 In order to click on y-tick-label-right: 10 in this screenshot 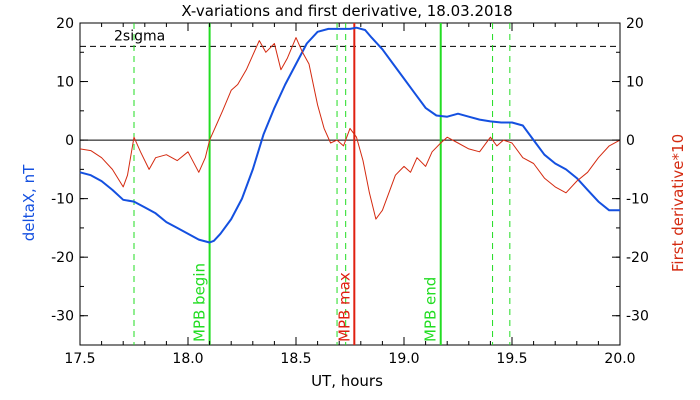, I will do `click(635, 83)`.